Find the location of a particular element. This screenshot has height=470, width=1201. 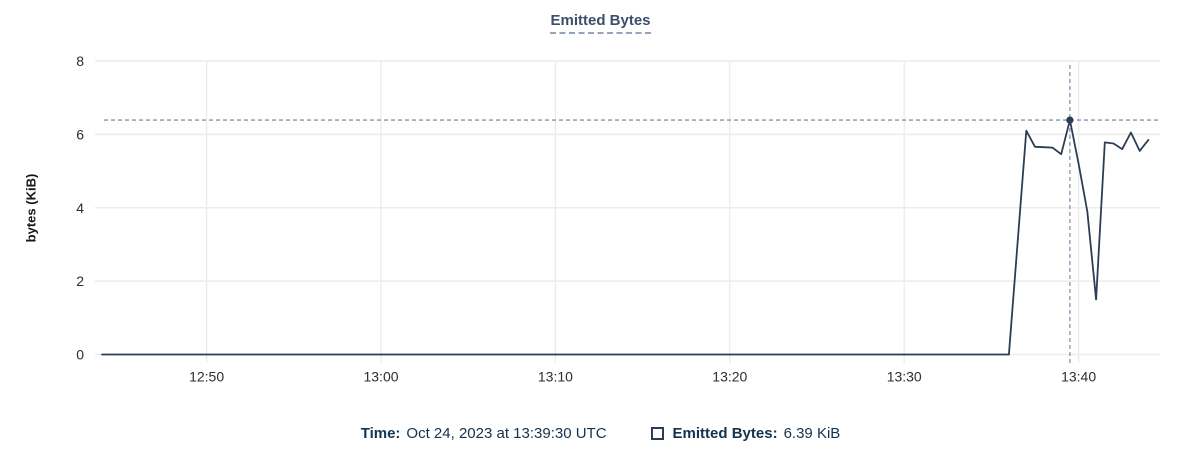

x-tick-label-1300: 13:00 is located at coordinates (380, 377).